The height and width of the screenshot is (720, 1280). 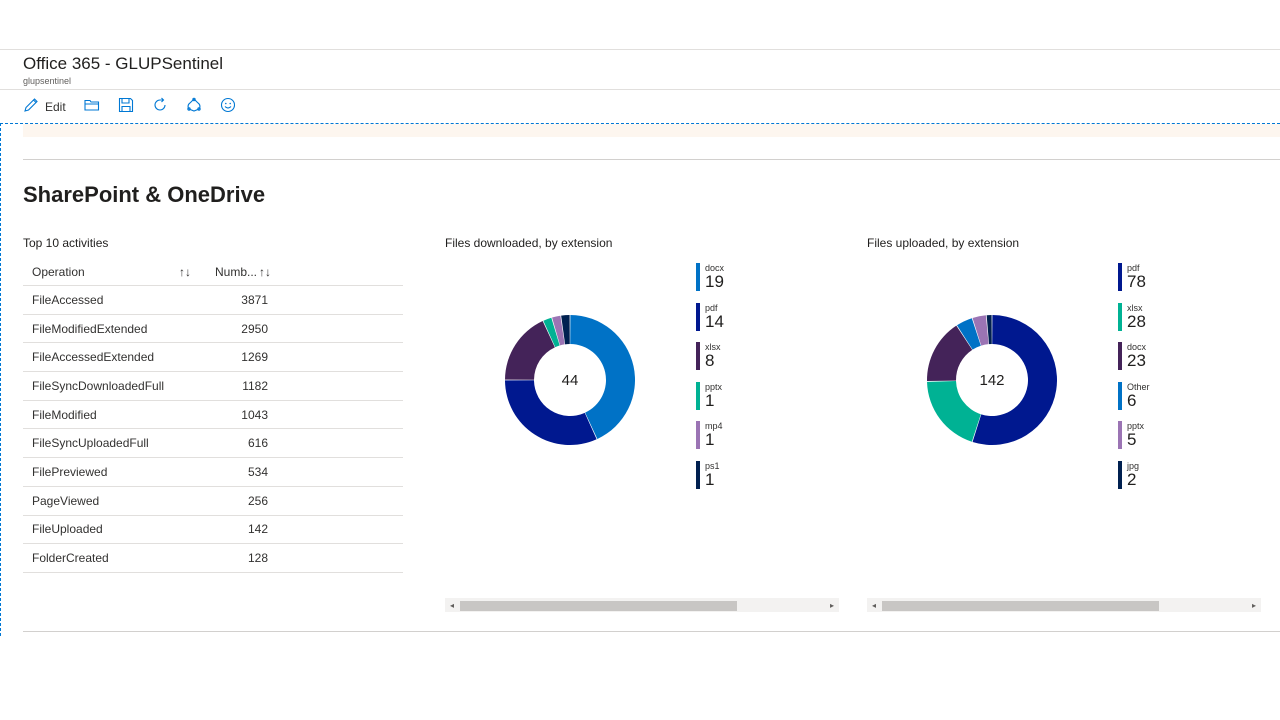 What do you see at coordinates (66, 243) in the screenshot?
I see `activities-title: Top 10 activities` at bounding box center [66, 243].